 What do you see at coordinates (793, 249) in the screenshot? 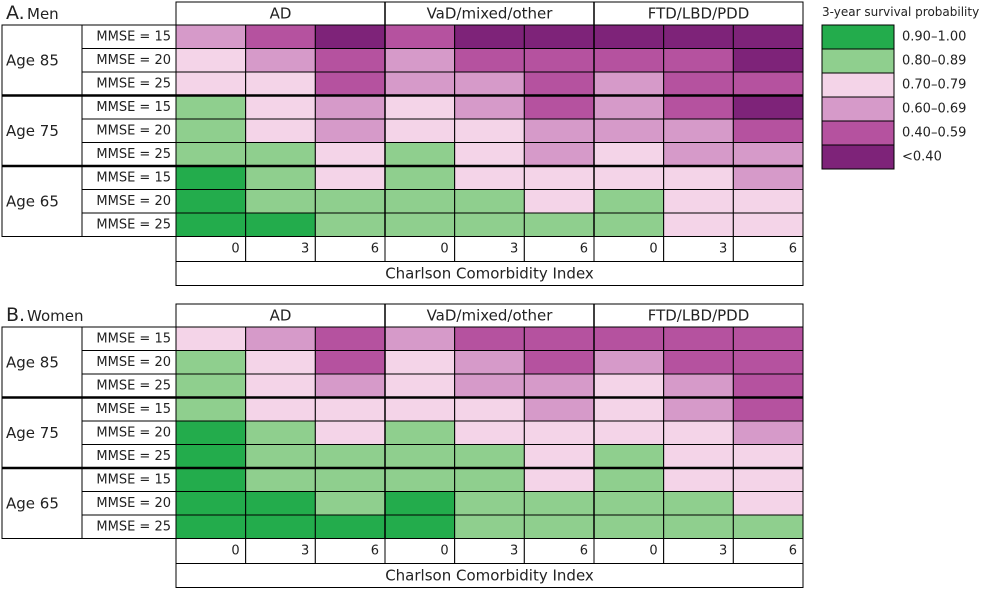
I see `x-tick-label: 6` at bounding box center [793, 249].